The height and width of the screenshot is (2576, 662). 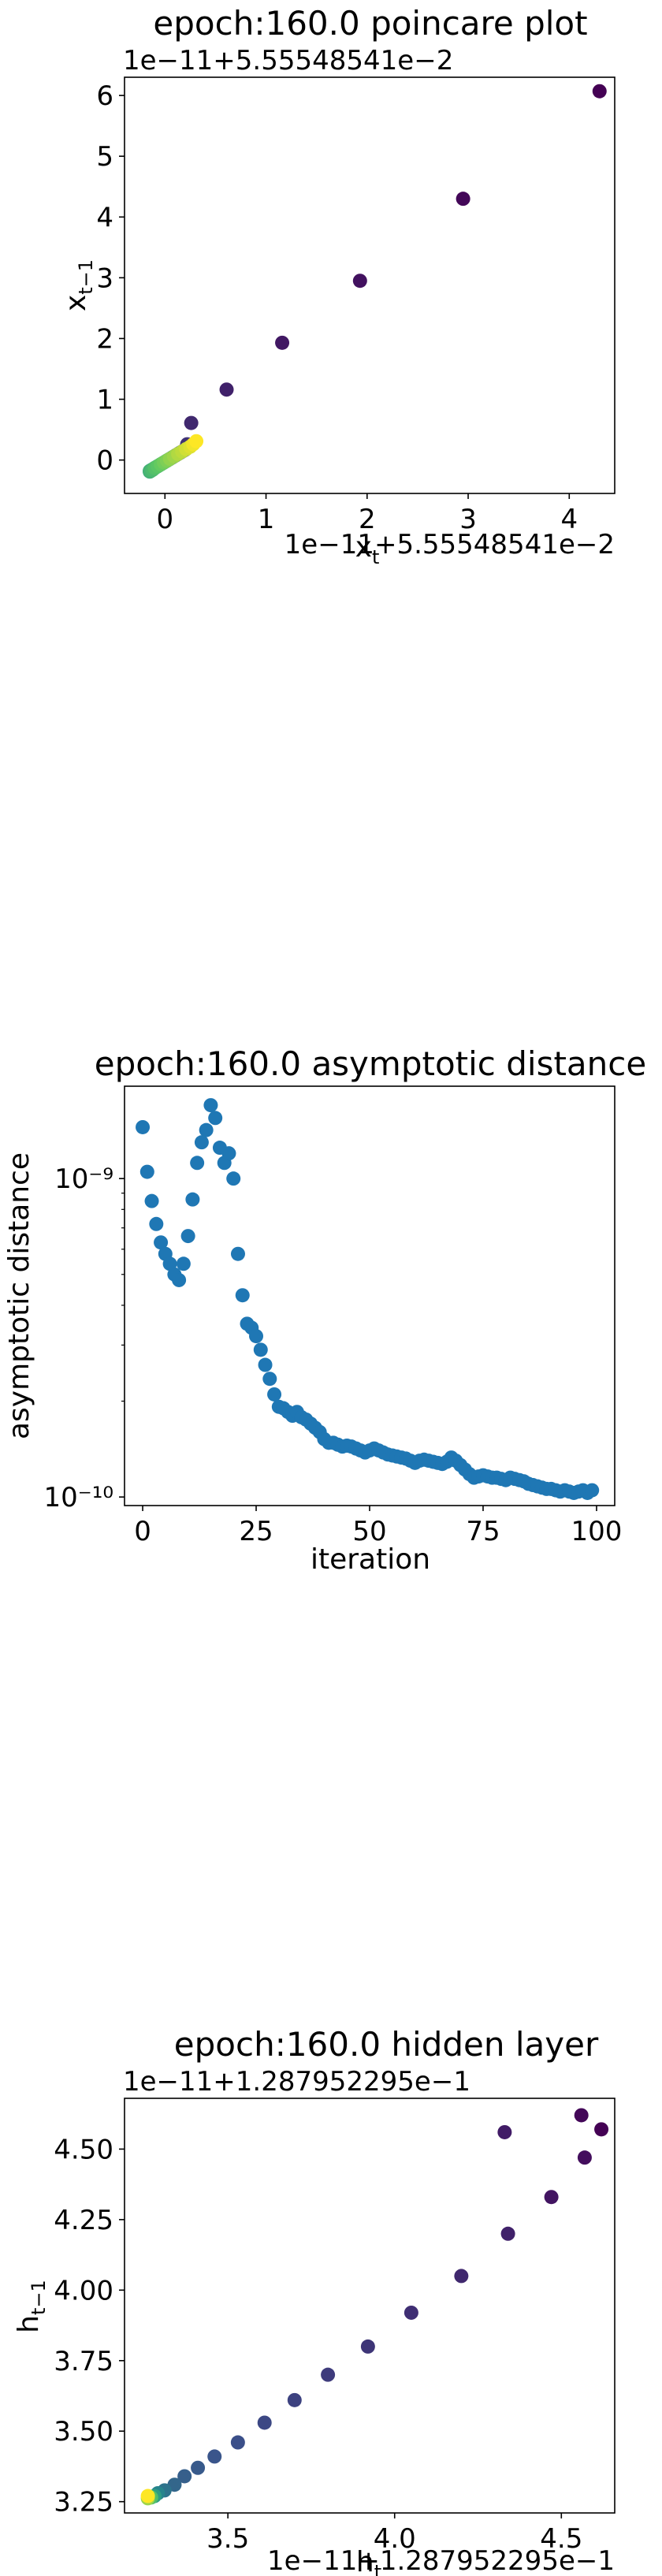 I want to click on x-tick-label: 75, so click(x=483, y=1531).